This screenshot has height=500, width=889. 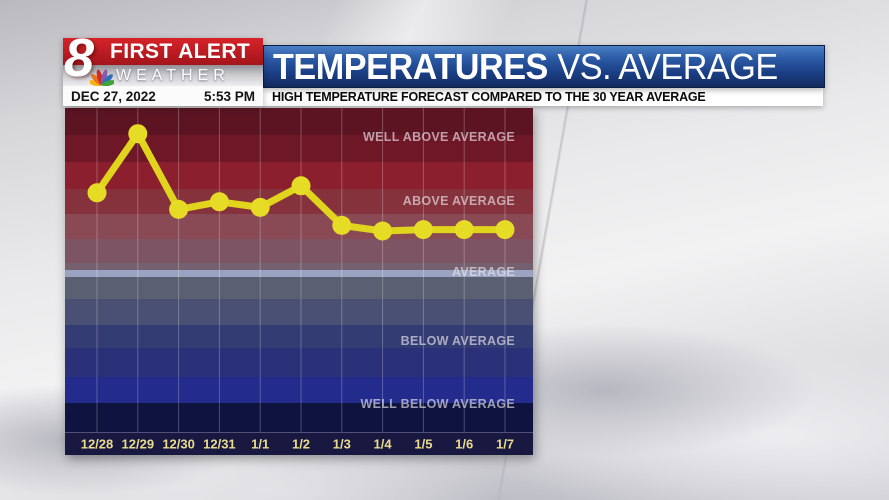 I want to click on data-point-1/1, so click(x=260, y=207).